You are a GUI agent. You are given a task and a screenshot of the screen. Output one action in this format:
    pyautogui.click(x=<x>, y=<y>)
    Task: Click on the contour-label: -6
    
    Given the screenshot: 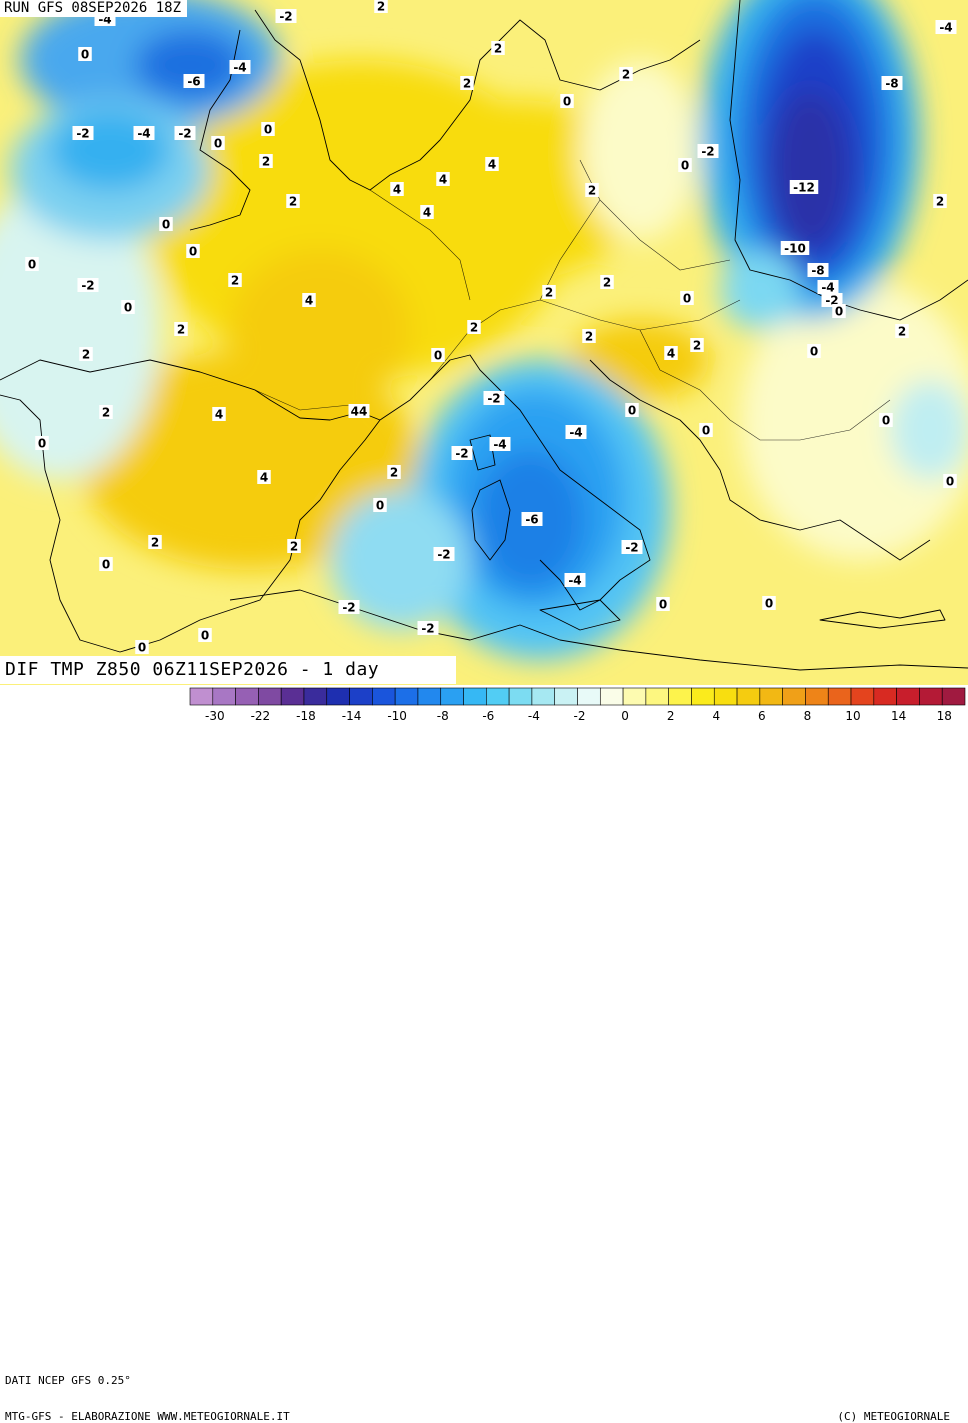 What is the action you would take?
    pyautogui.click(x=532, y=519)
    